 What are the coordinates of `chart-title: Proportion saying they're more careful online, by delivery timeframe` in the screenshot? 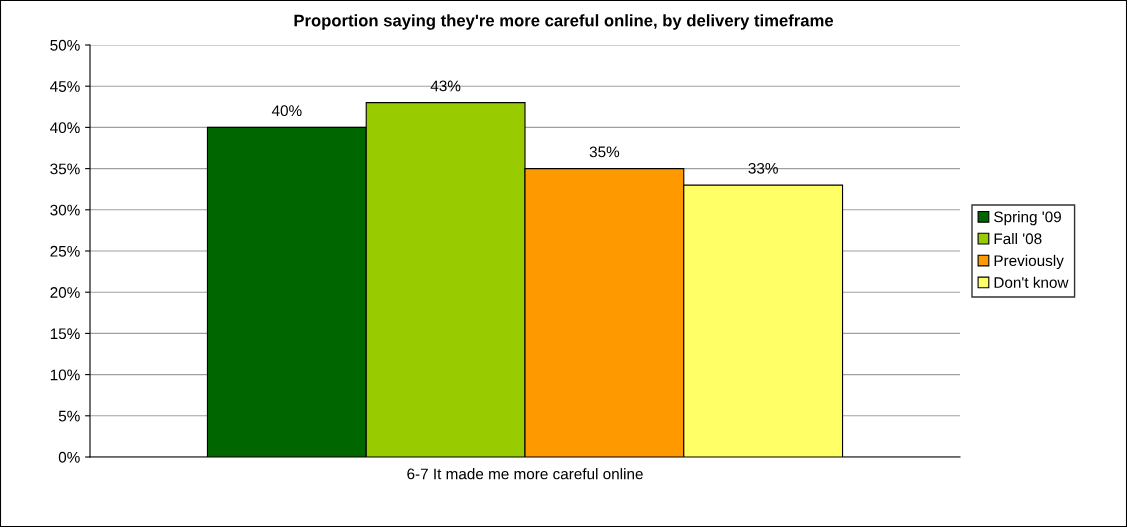 It's located at (564, 22).